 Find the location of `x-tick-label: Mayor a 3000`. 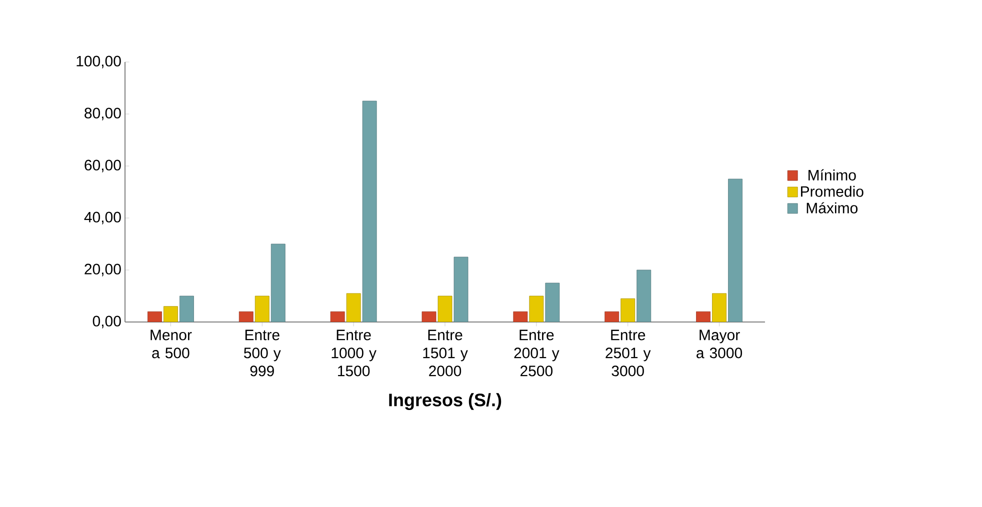

x-tick-label: Mayor a 3000 is located at coordinates (719, 344).